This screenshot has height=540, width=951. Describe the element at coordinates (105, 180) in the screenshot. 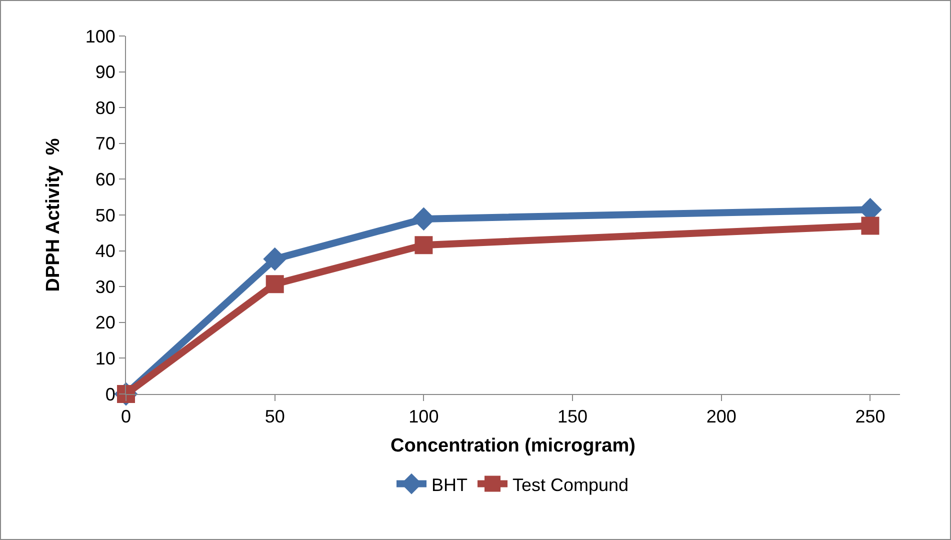

I see `y-tick-label: 60` at that location.